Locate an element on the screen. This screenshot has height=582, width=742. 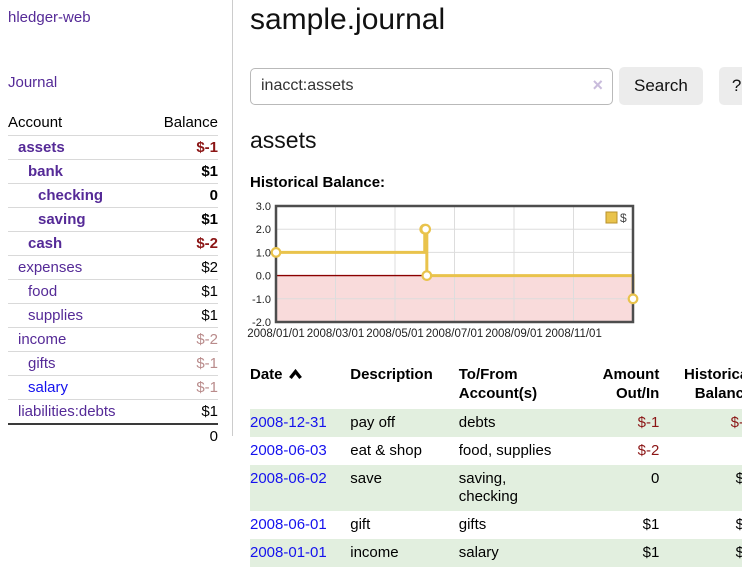
date-link: 2008-06-02 is located at coordinates (288, 478).